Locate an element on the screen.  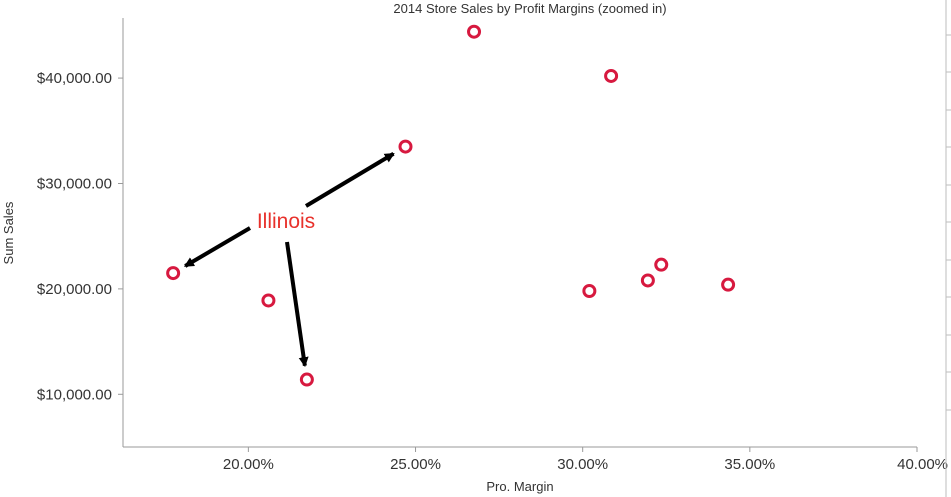
y-axis: $10,000.00 $20,000.00 $30,000.00 $40,000.00 is located at coordinates (80, 232).